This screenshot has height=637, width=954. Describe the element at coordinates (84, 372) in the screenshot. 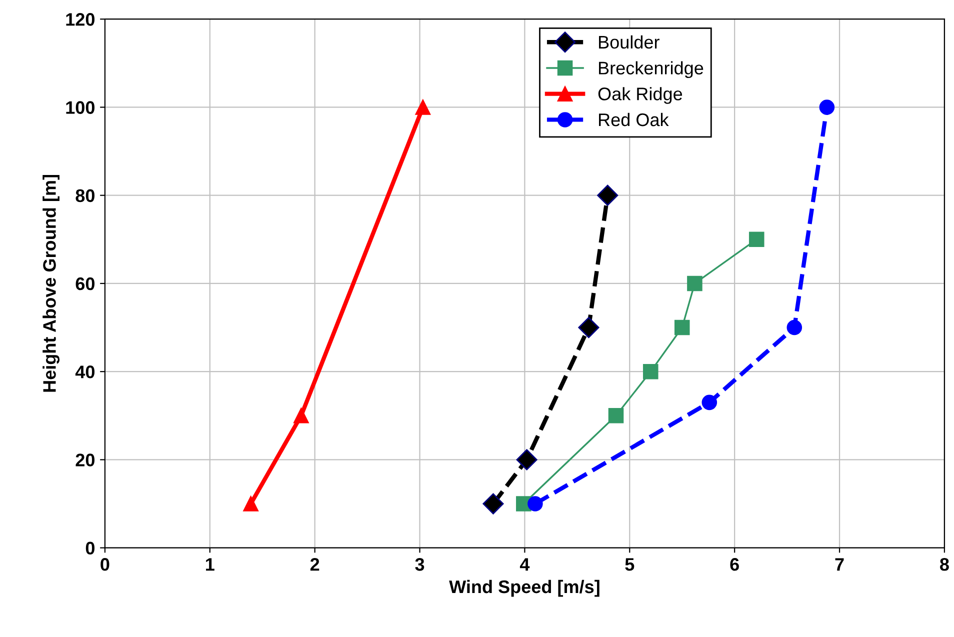

I see `y-tick-label: 40` at that location.